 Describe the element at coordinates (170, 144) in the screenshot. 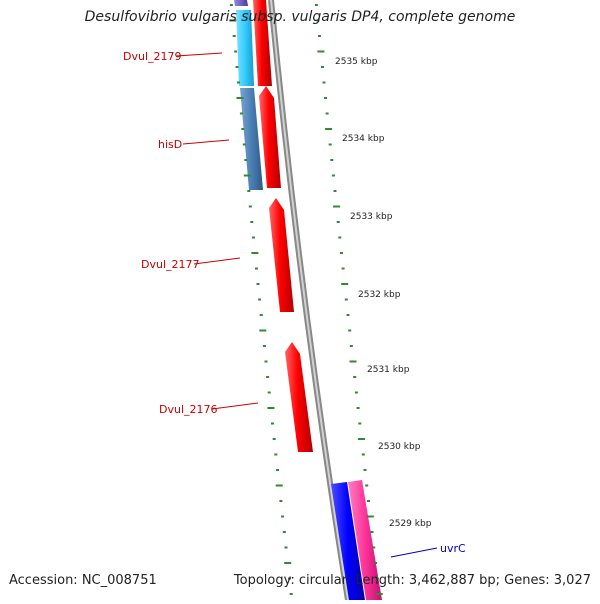

I see `gene-label-hisD: hisD` at that location.